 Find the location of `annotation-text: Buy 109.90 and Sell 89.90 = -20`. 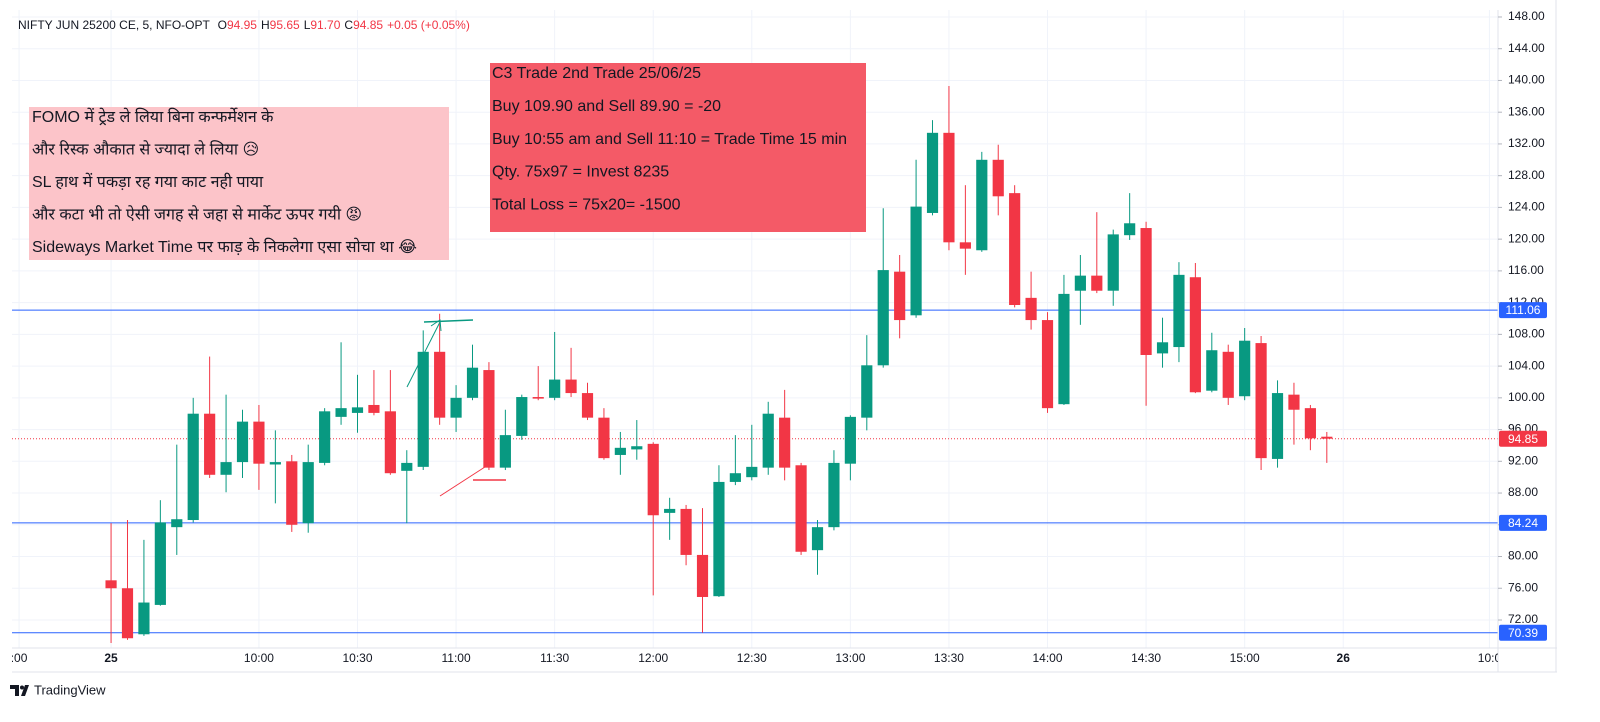

annotation-text: Buy 109.90 and Sell 89.90 = -20 is located at coordinates (606, 106).